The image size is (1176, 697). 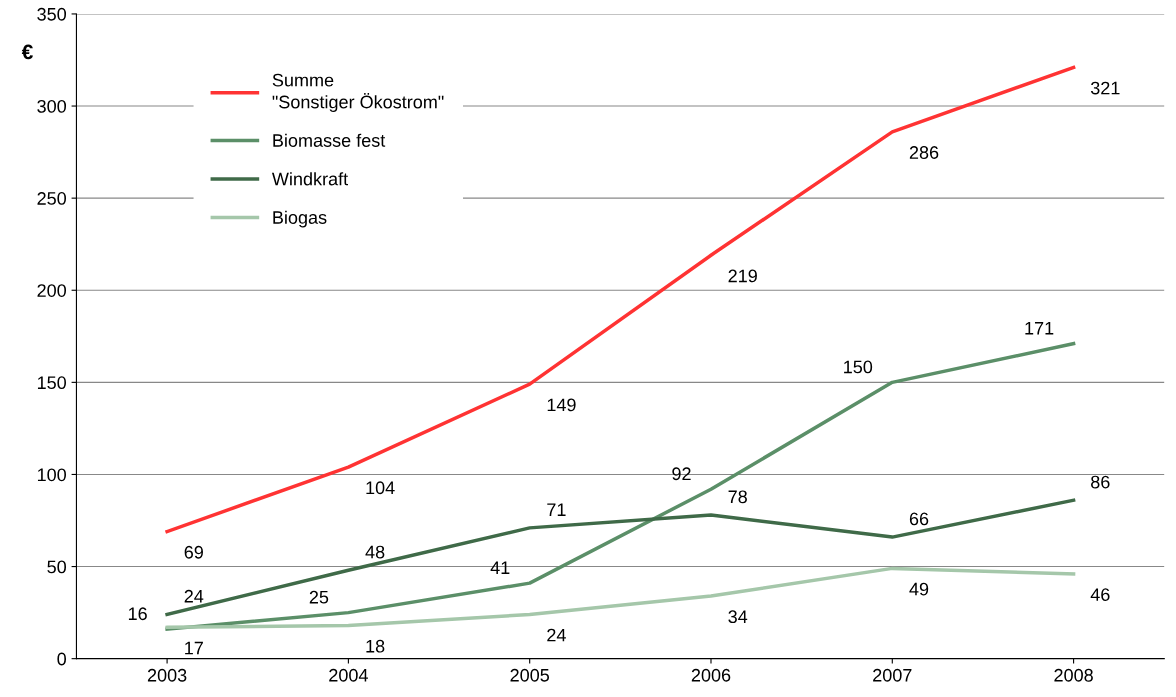 I want to click on data-label: 71, so click(x=556, y=509).